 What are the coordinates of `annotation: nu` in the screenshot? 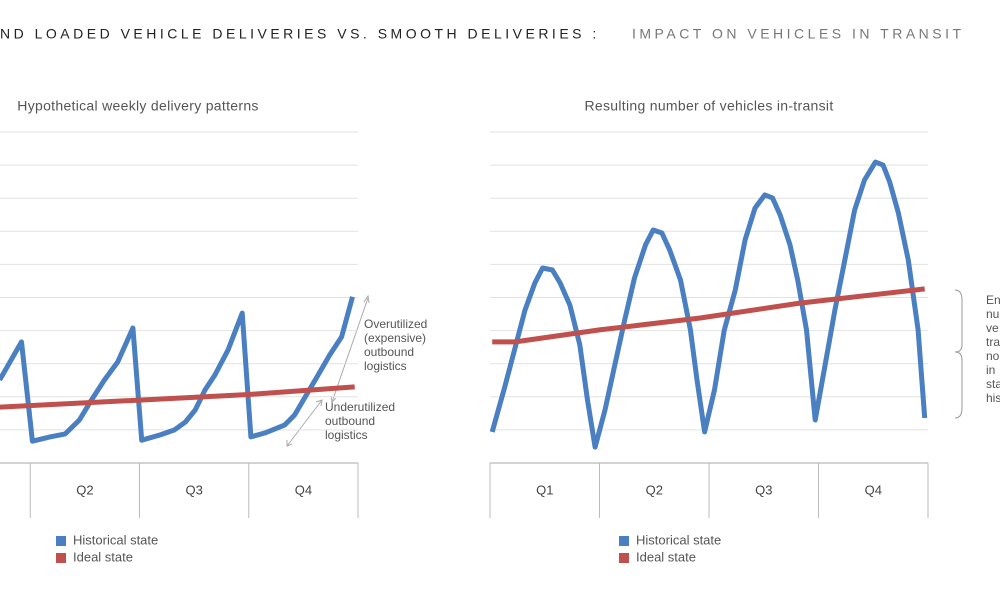 It's located at (992, 314).